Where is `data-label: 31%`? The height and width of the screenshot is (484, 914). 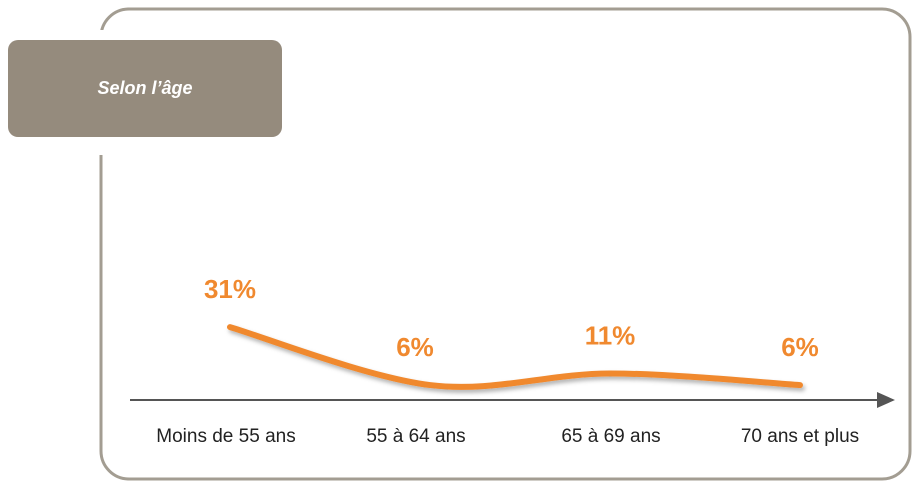
data-label: 31% is located at coordinates (230, 289).